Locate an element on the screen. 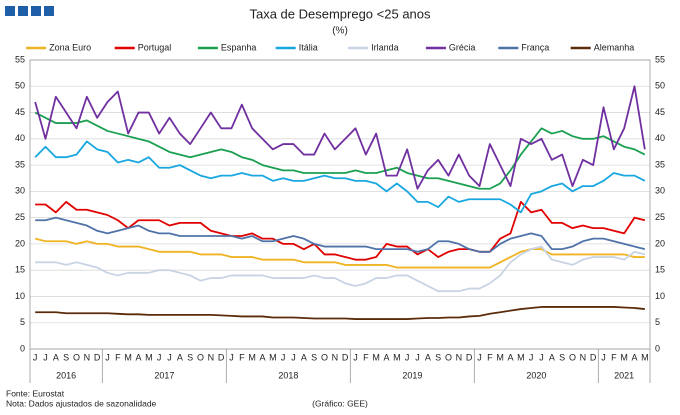 This screenshot has width=680, height=415. y2-tick-label: 0 is located at coordinates (657, 348).